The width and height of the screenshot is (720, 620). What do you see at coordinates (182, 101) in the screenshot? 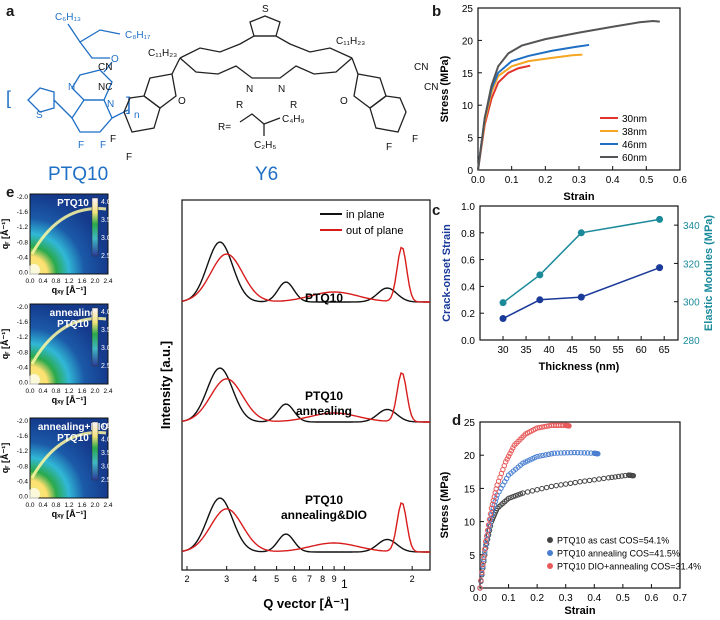
I see `y6-o-left: O` at bounding box center [182, 101].